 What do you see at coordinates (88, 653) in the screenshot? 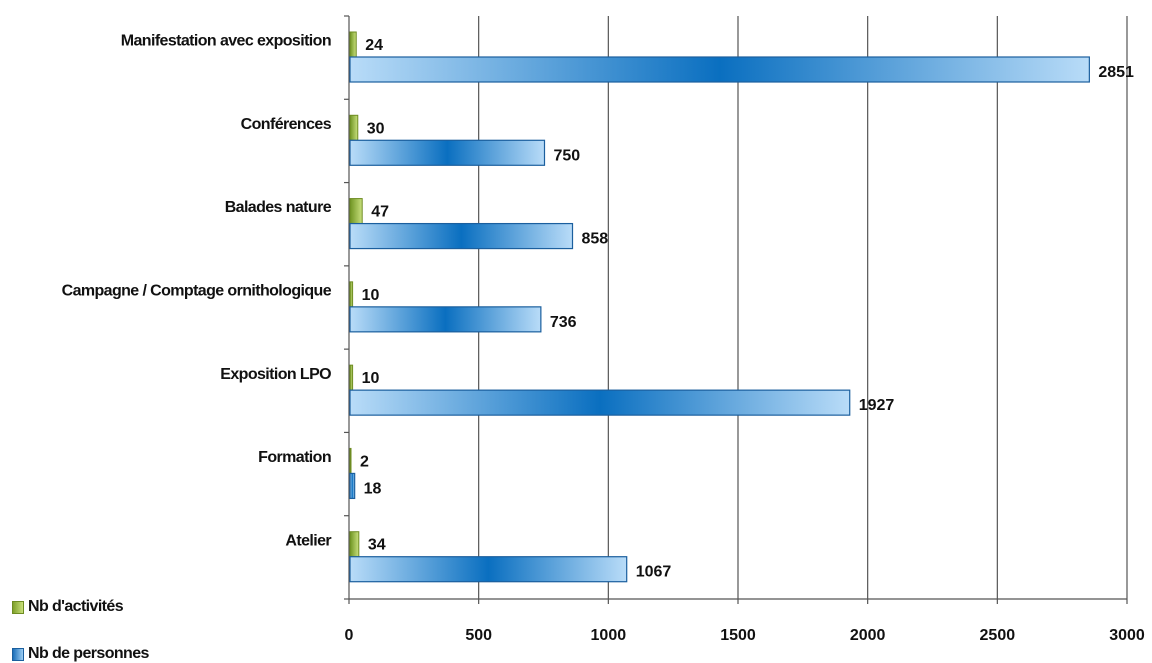
I see `legend-label-persons: Nb de personnes` at bounding box center [88, 653].